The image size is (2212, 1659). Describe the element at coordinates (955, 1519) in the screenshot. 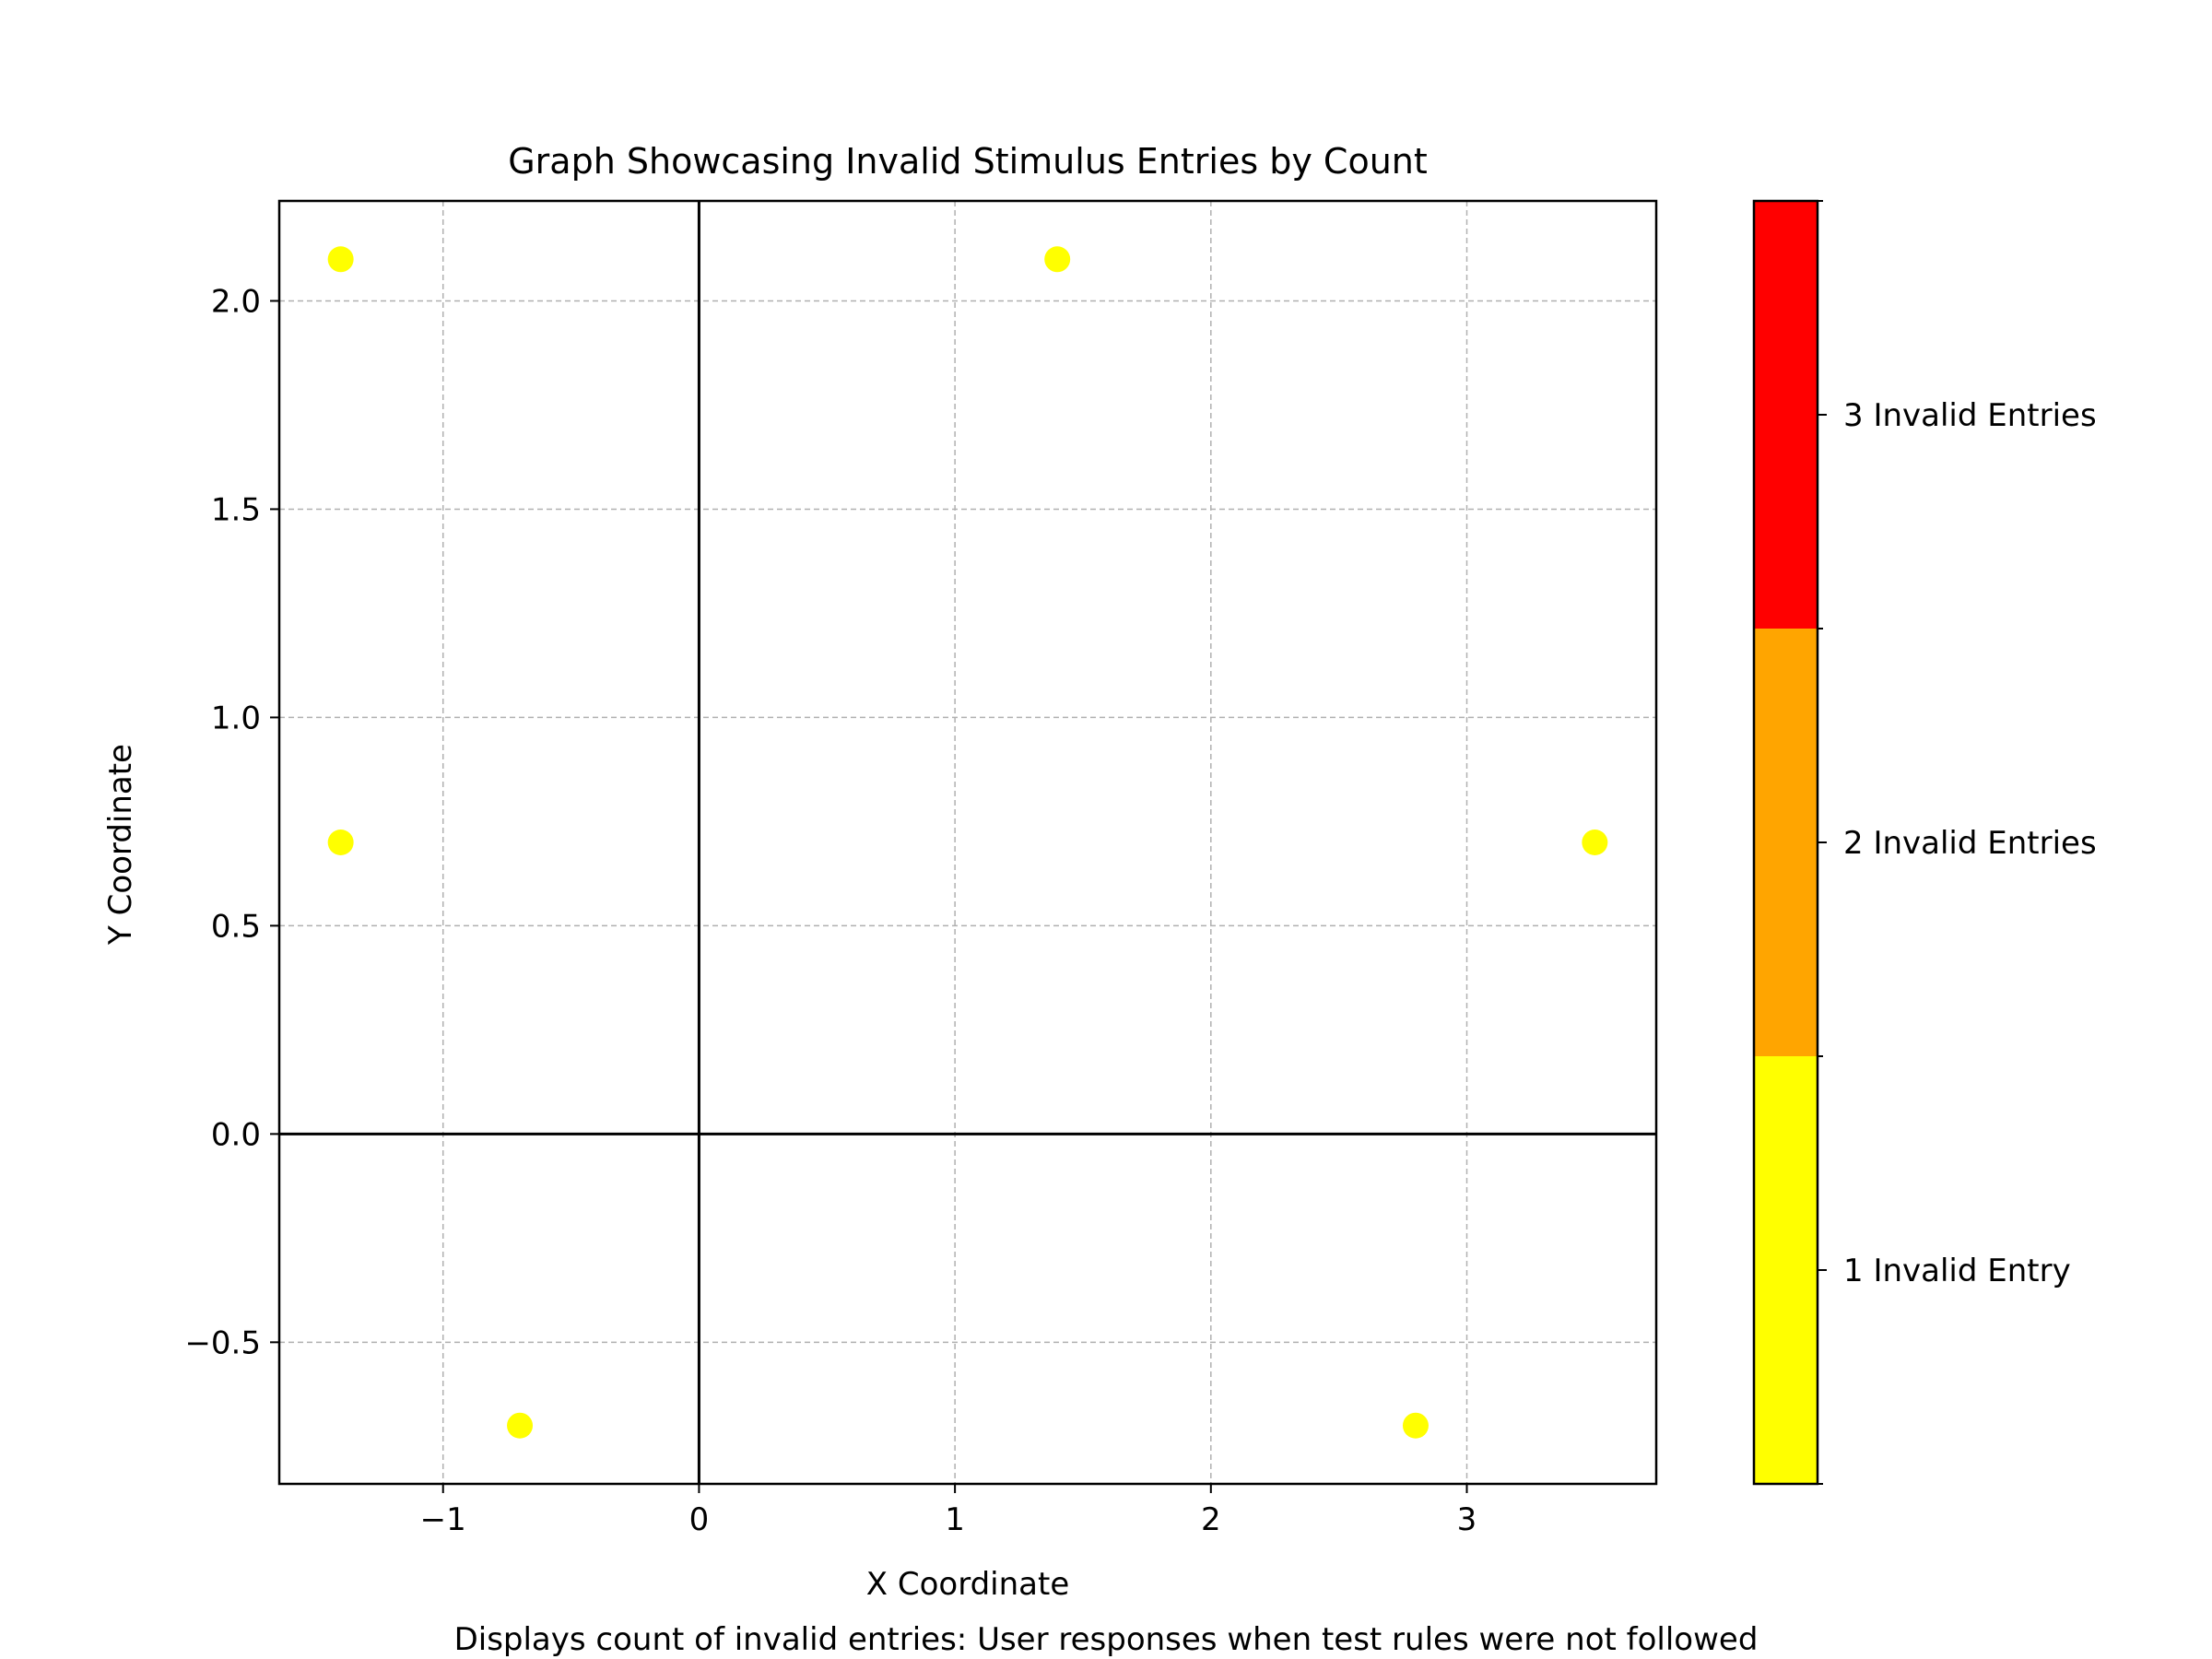

I see `x-tick-label: 1` at that location.